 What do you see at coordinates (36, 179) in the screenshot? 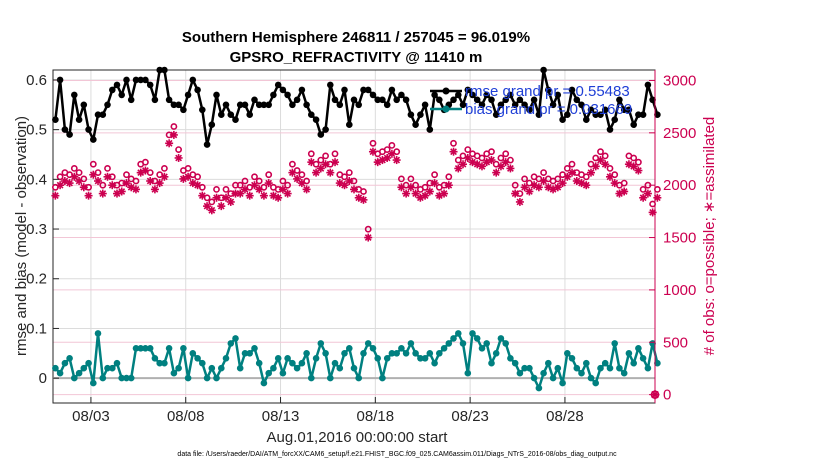
I see `y-tick-label: 0.4` at bounding box center [36, 179].